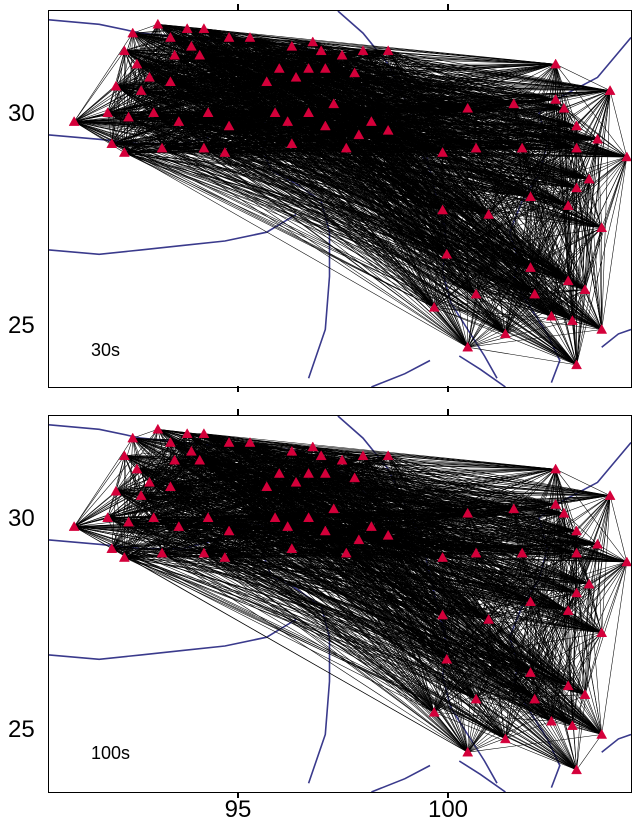  What do you see at coordinates (21, 729) in the screenshot?
I see `y-tick-label-25-bottom: 25` at bounding box center [21, 729].